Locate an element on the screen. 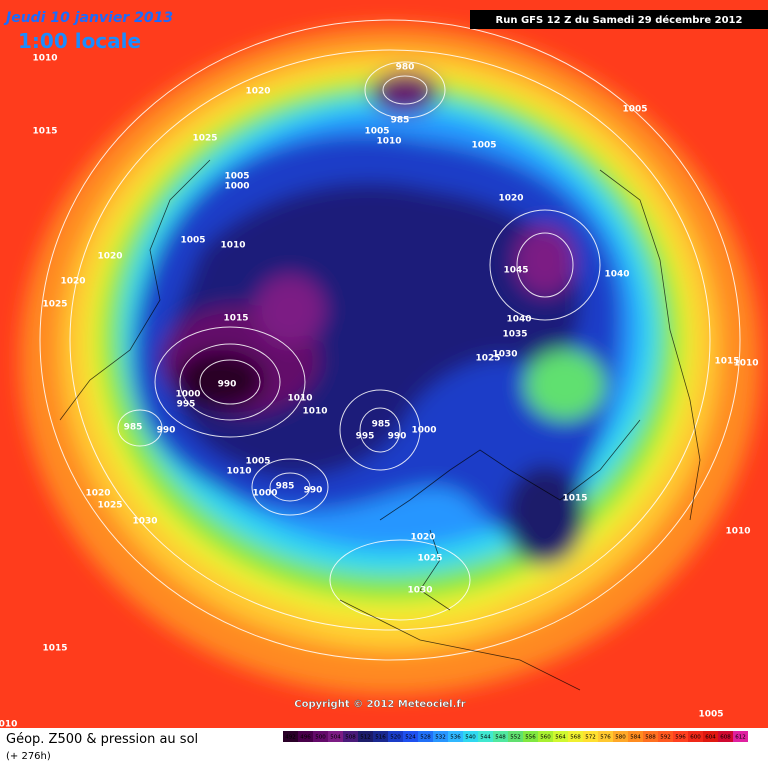 The width and height of the screenshot is (768, 768). scale-label: 568 is located at coordinates (575, 738).